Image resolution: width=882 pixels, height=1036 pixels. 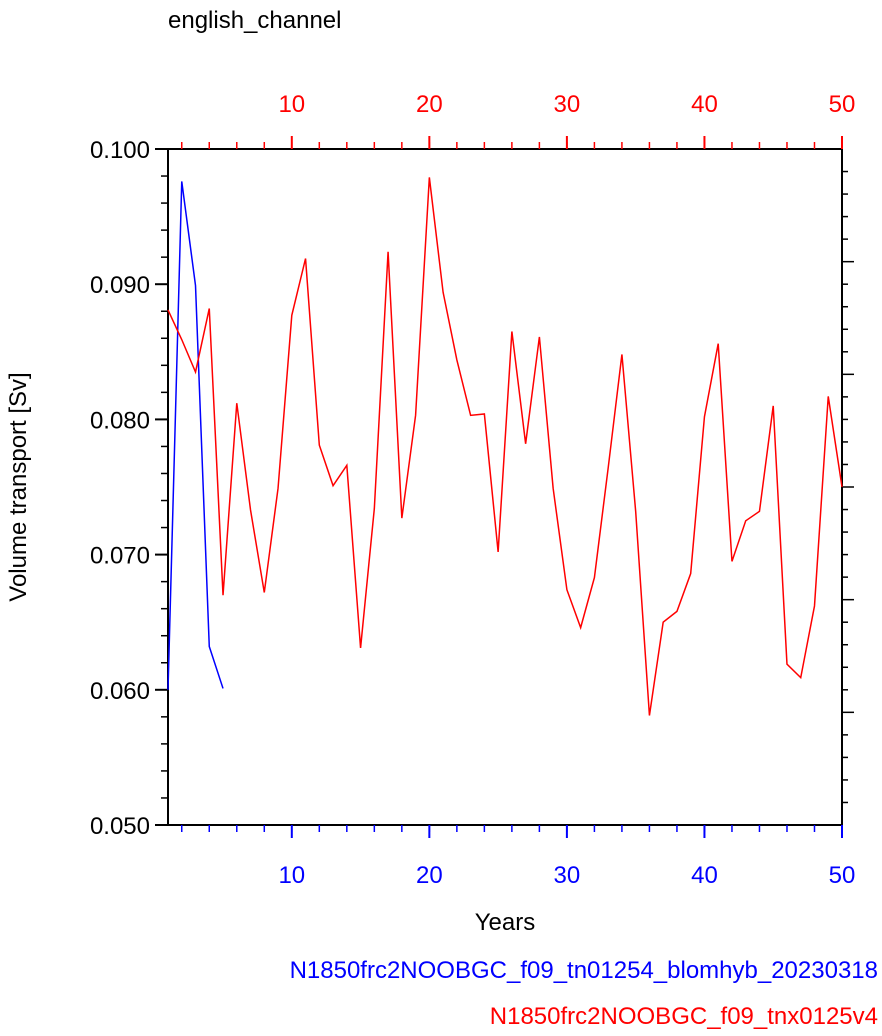 I want to click on x-tick-label-top: 20, so click(x=429, y=104).